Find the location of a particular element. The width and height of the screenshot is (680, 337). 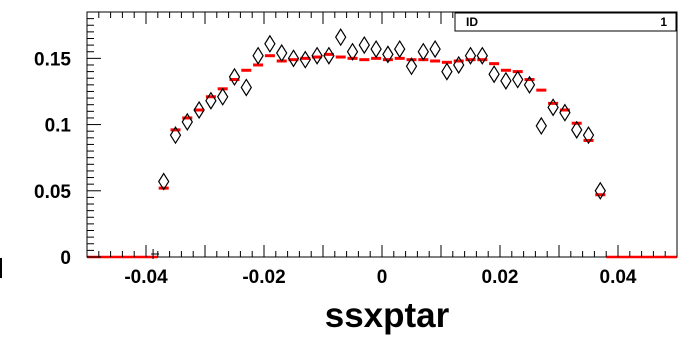

stats-box-name: ID is located at coordinates (472, 22).